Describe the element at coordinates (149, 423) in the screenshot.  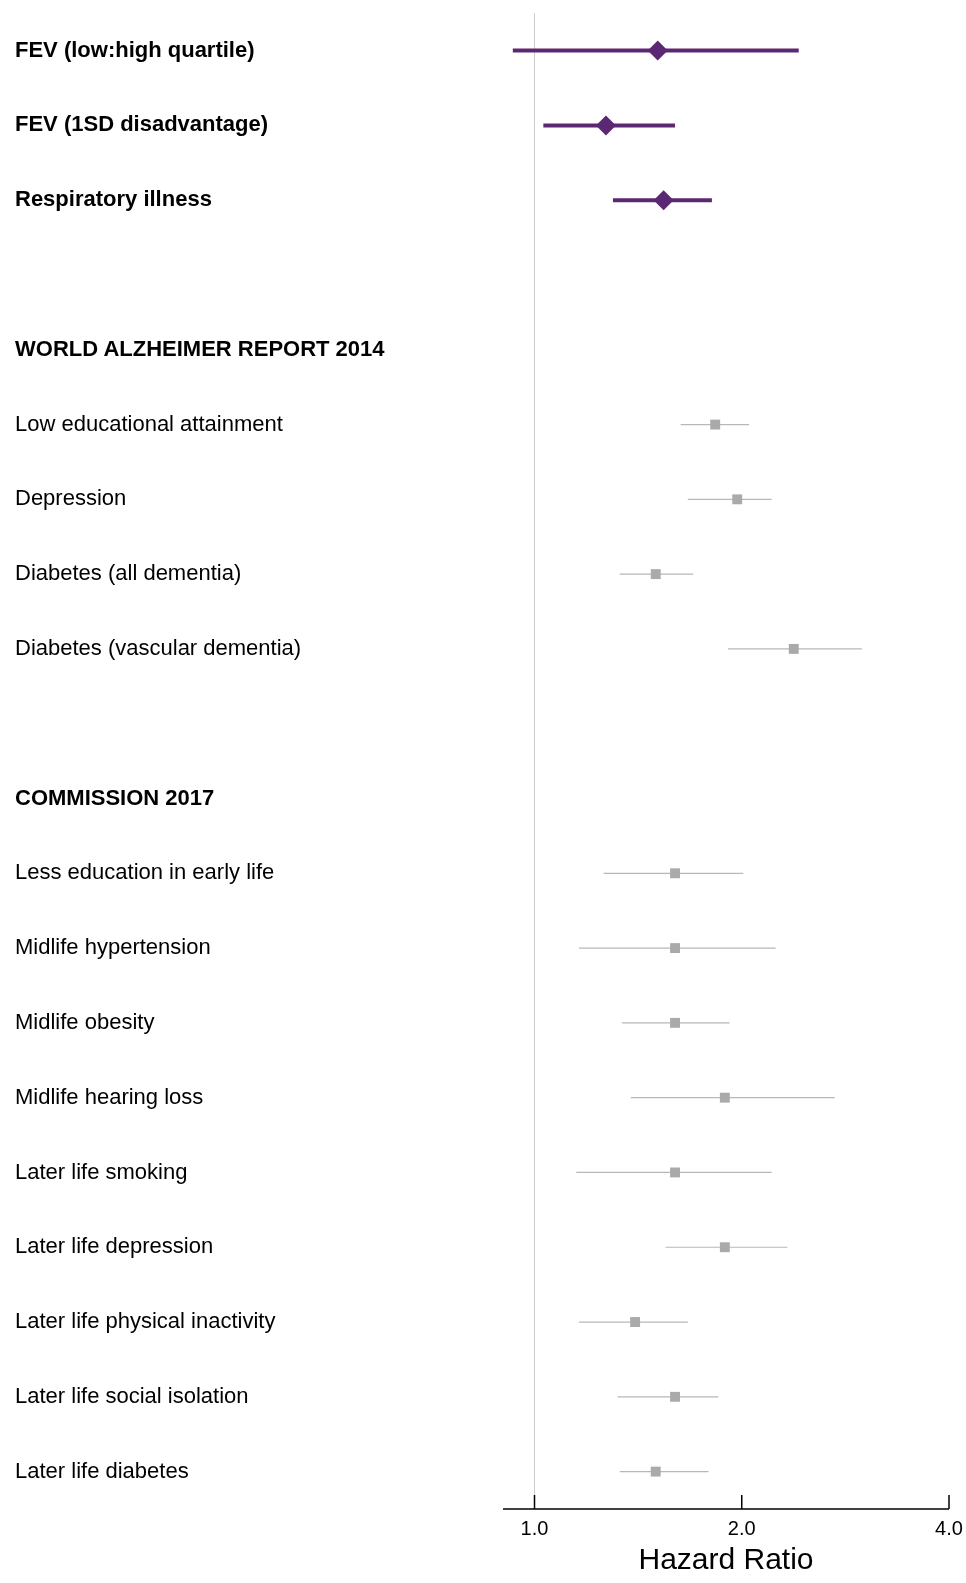
I see `y-tick-label: Low educational attainment` at that location.